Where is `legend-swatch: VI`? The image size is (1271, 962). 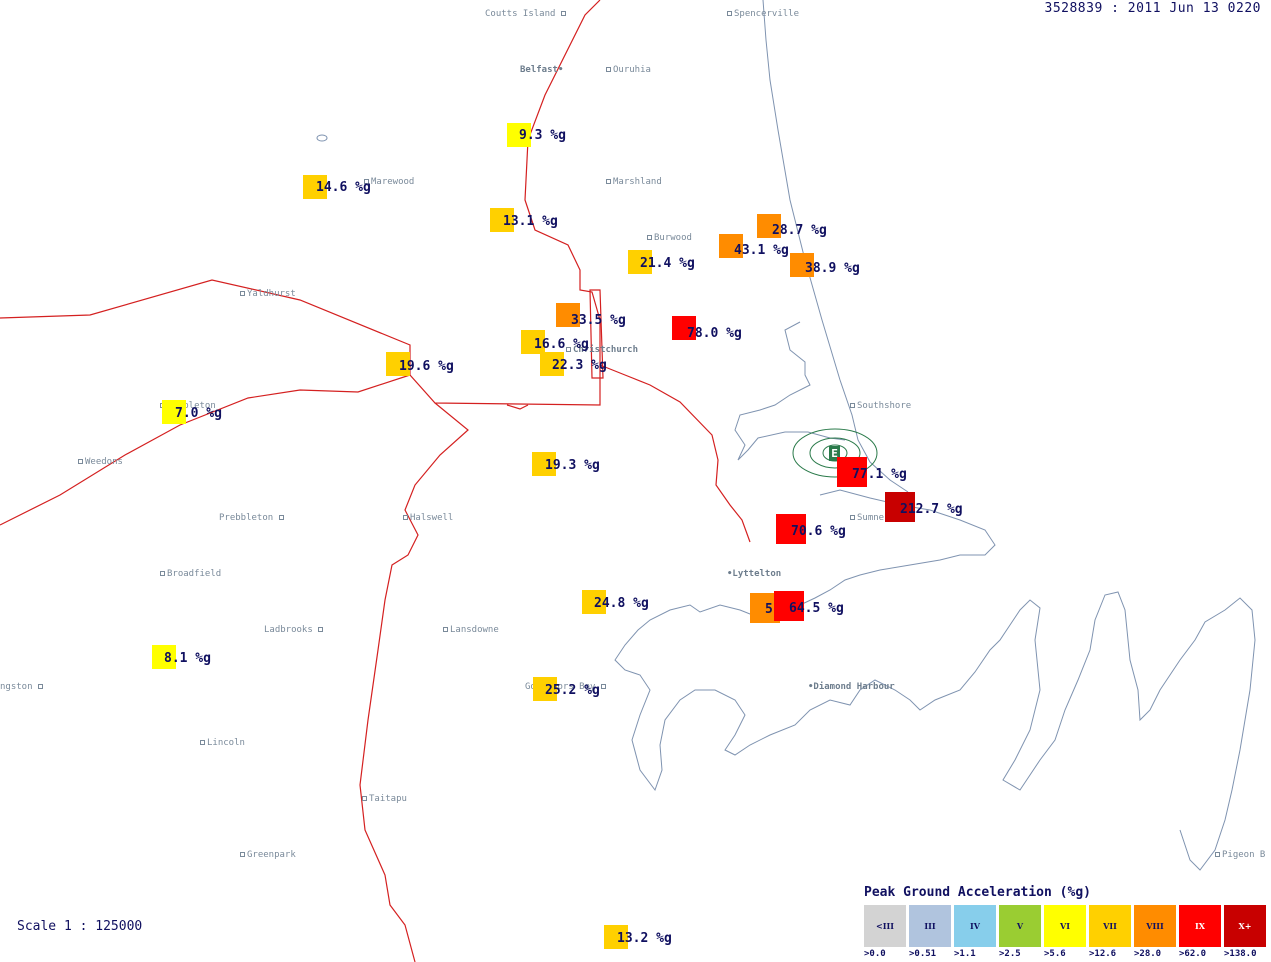 legend-swatch: VI is located at coordinates (1065, 926).